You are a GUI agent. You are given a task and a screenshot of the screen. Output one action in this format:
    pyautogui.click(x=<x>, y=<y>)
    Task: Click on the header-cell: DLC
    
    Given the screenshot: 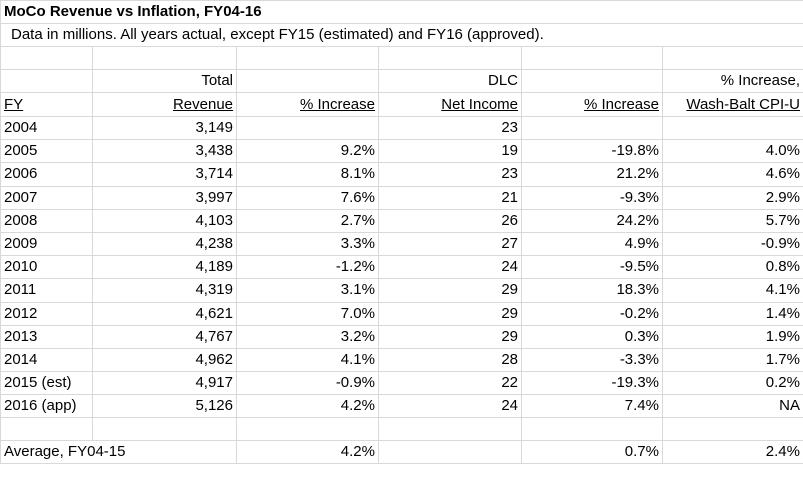 What is the action you would take?
    pyautogui.click(x=450, y=81)
    